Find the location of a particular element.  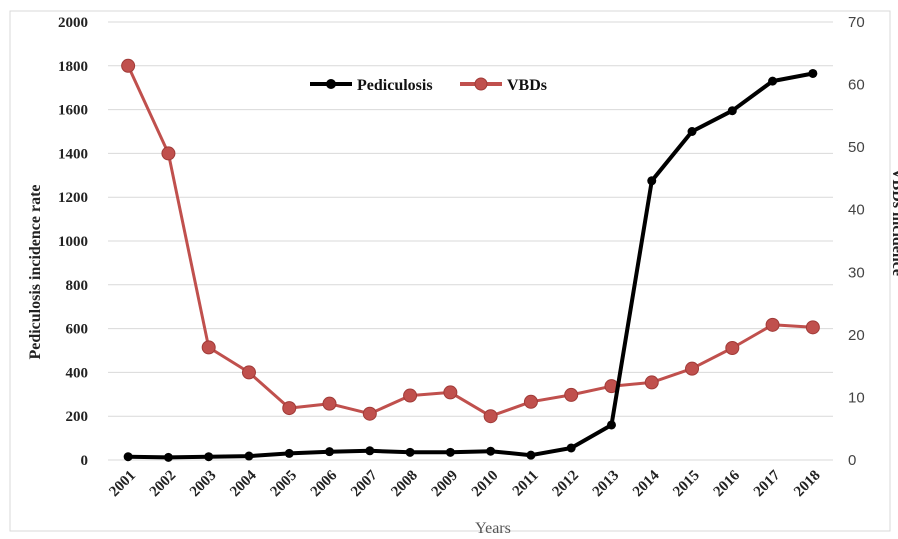

legend: Pediculosis VBDs is located at coordinates (428, 85).